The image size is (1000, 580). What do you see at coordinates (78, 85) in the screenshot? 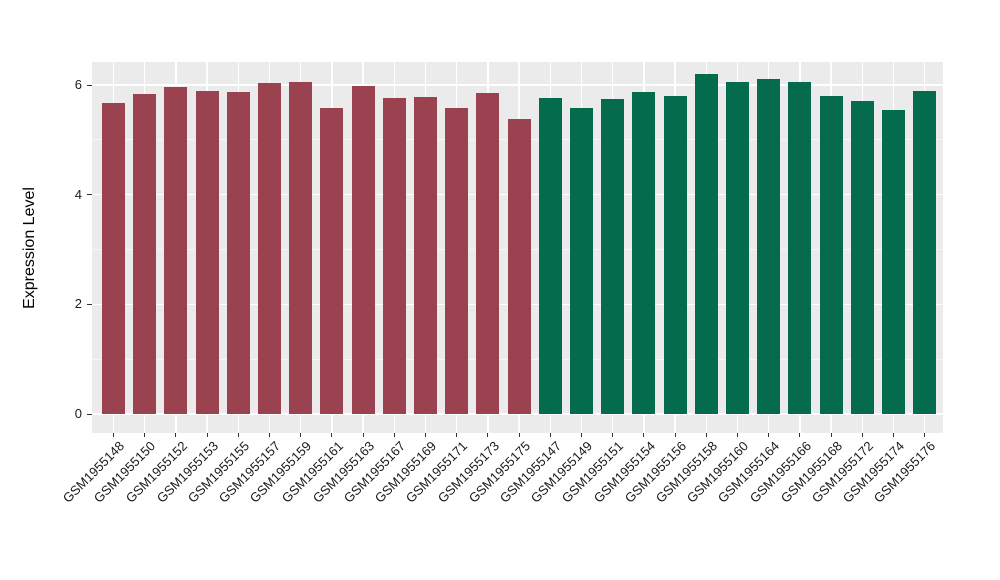
I see `y-tick-label: 6` at bounding box center [78, 85].